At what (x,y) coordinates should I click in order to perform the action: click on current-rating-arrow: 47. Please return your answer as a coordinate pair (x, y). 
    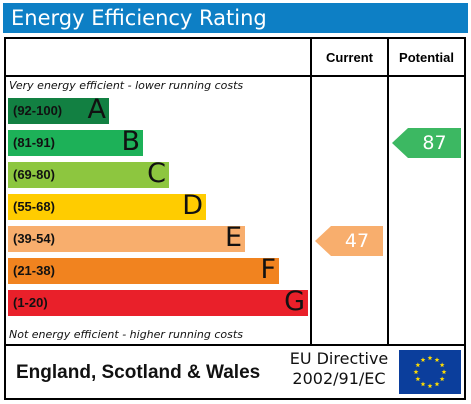
    Looking at the image, I should click on (349, 241).